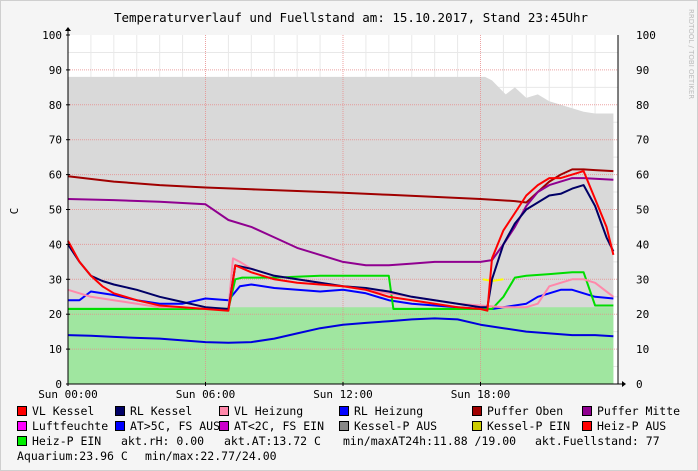  What do you see at coordinates (632, 426) in the screenshot?
I see `legend-label: Heiz-P AUS` at bounding box center [632, 426].